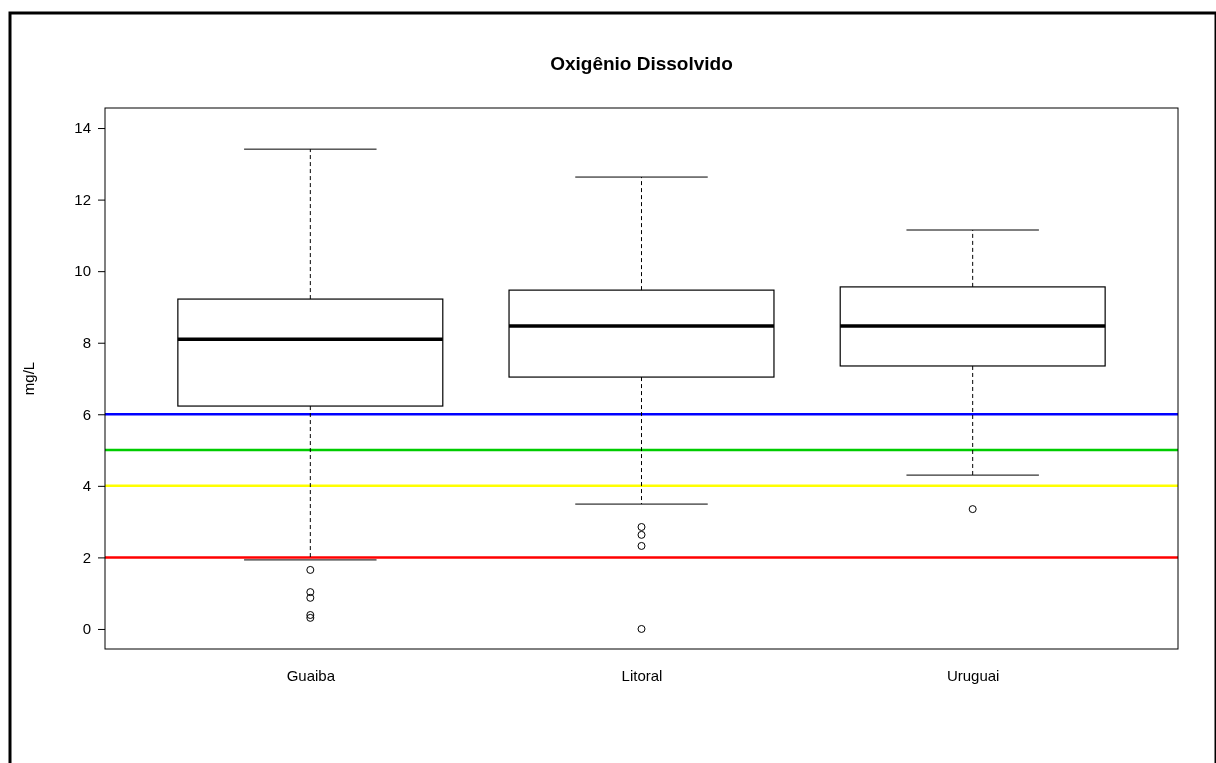 The image size is (1216, 763). What do you see at coordinates (86, 486) in the screenshot?
I see `y-tick-label: 4` at bounding box center [86, 486].